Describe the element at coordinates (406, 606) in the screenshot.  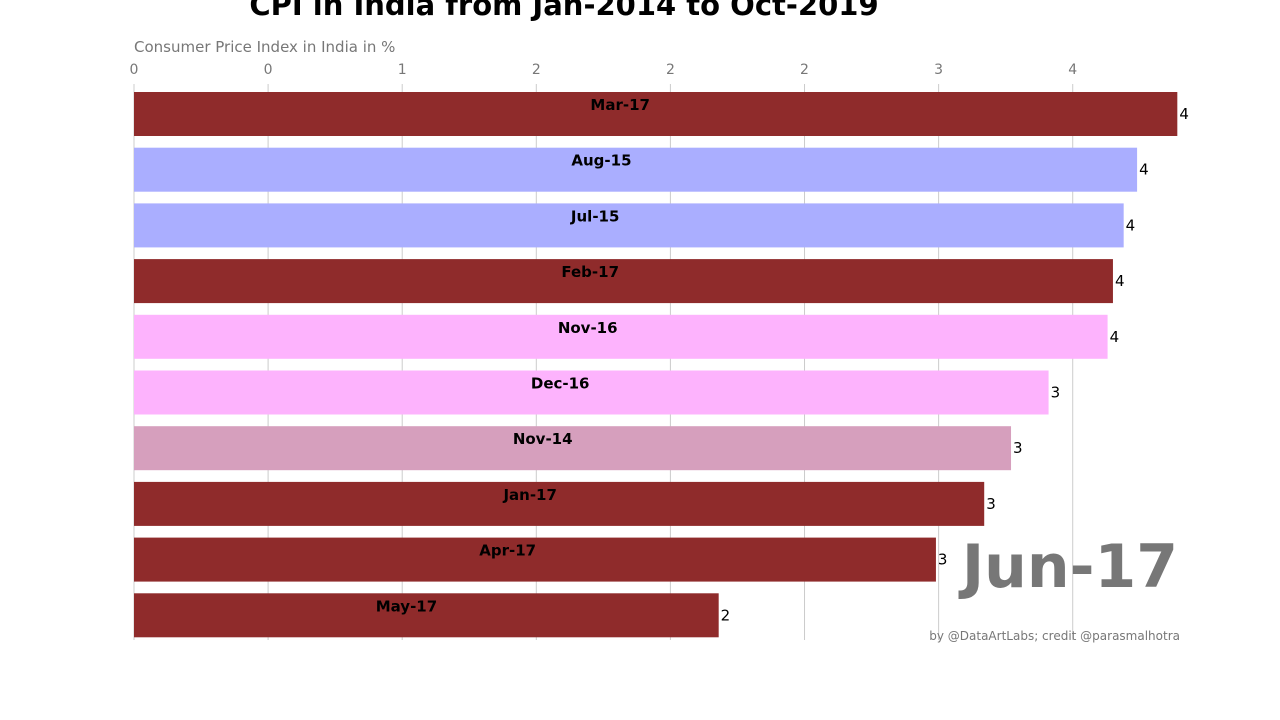
I see `bar-category-label: May-17` at that location.